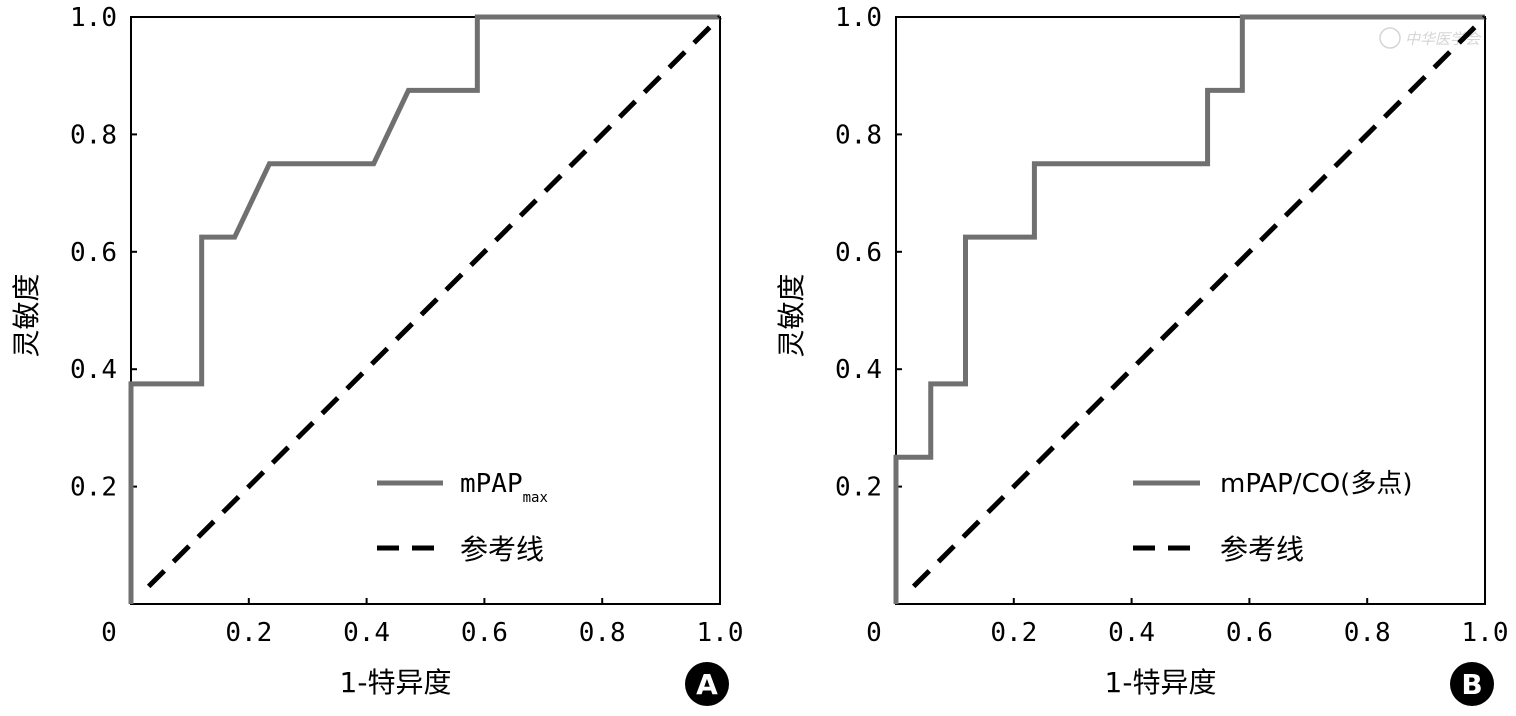  I want to click on watermark-text: 中华医学会, so click(1443, 39).